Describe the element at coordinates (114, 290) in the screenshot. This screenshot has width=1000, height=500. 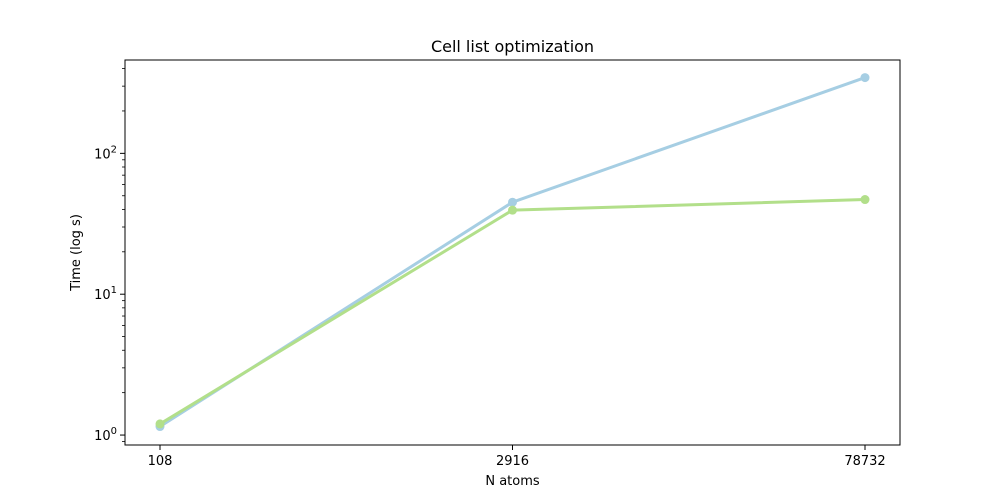
I see `y-tick-exponent: 1` at that location.